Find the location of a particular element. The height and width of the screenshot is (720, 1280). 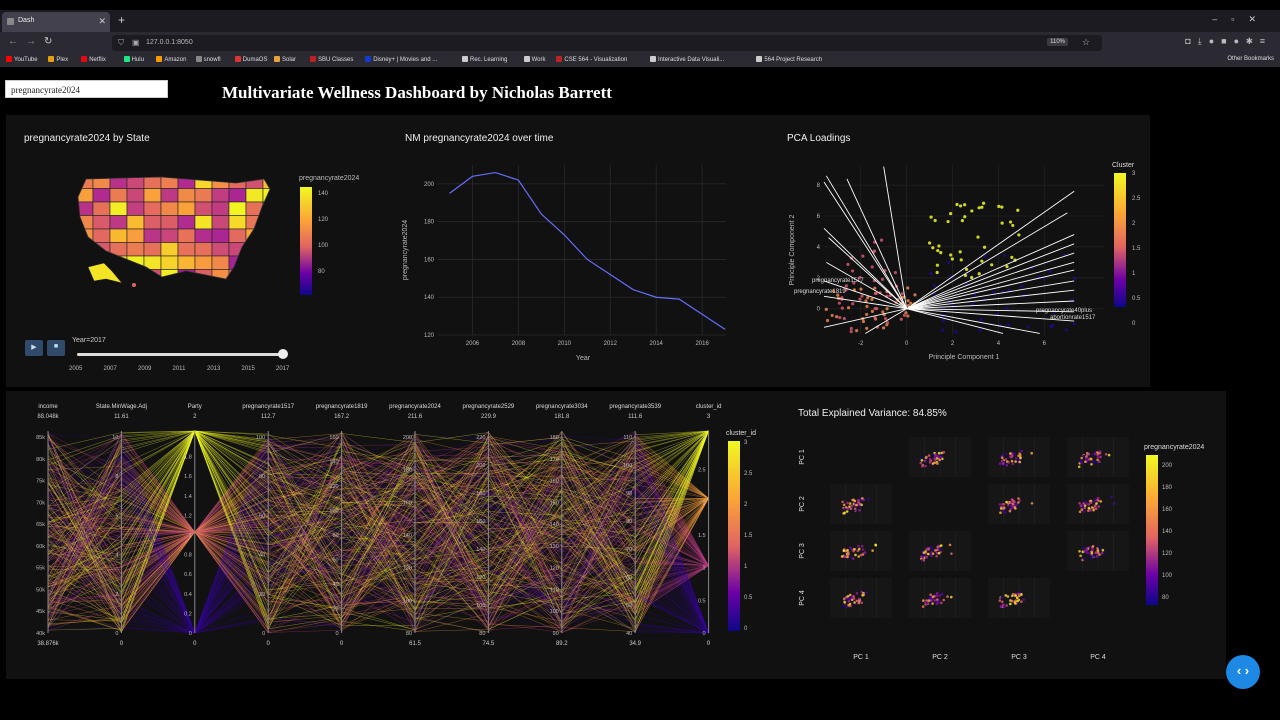

axis-title: cluster_id is located at coordinates (709, 407).